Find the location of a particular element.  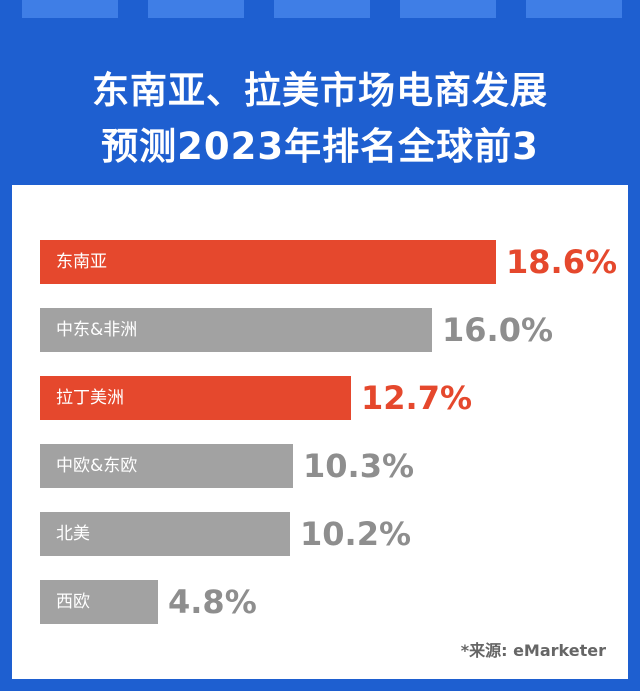

bar-category-label: 北美 is located at coordinates (73, 534).